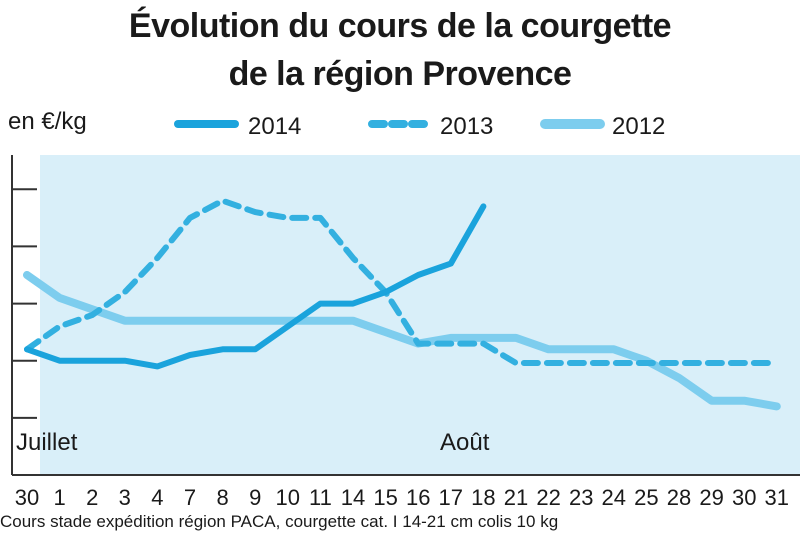 The width and height of the screenshot is (800, 550). What do you see at coordinates (679, 497) in the screenshot?
I see `x-tick-label: 28` at bounding box center [679, 497].